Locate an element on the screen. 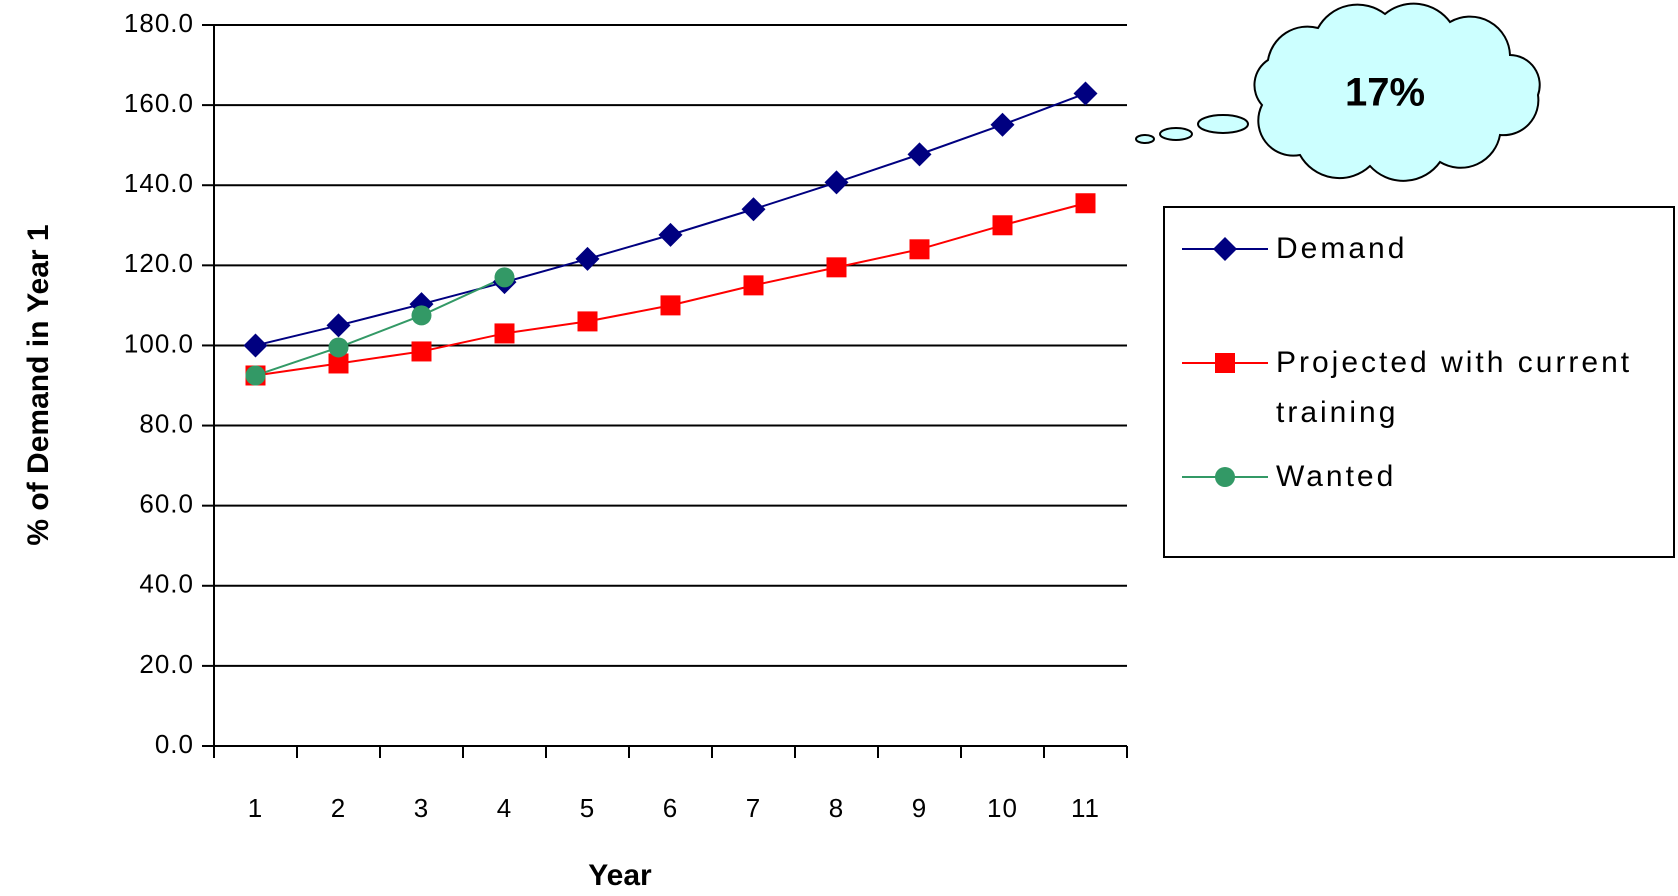 This screenshot has height=896, width=1678. x-tick-label: 1 is located at coordinates (255, 808).